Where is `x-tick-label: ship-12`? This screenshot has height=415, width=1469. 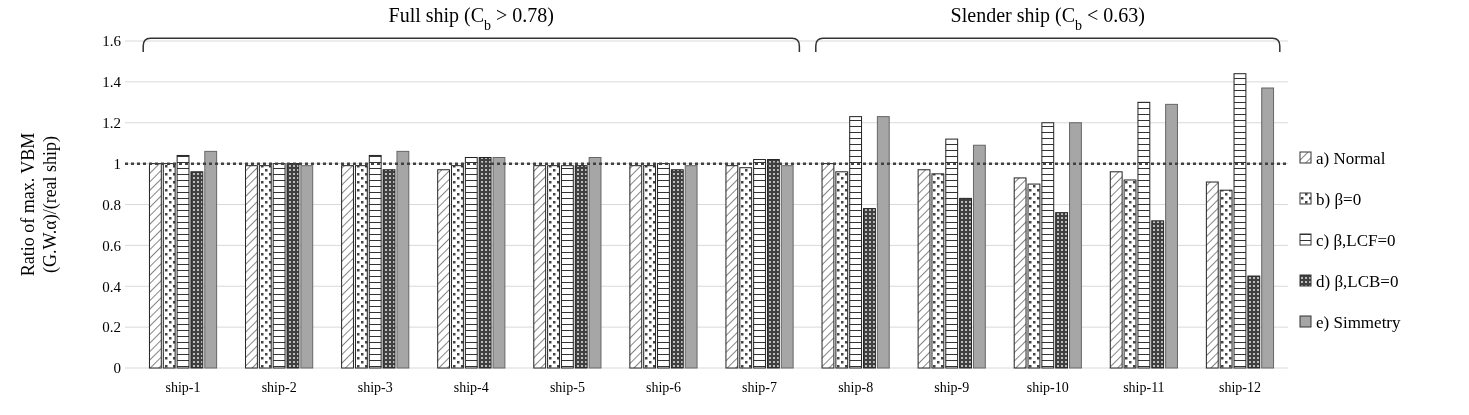
x-tick-label: ship-12 is located at coordinates (1239, 387).